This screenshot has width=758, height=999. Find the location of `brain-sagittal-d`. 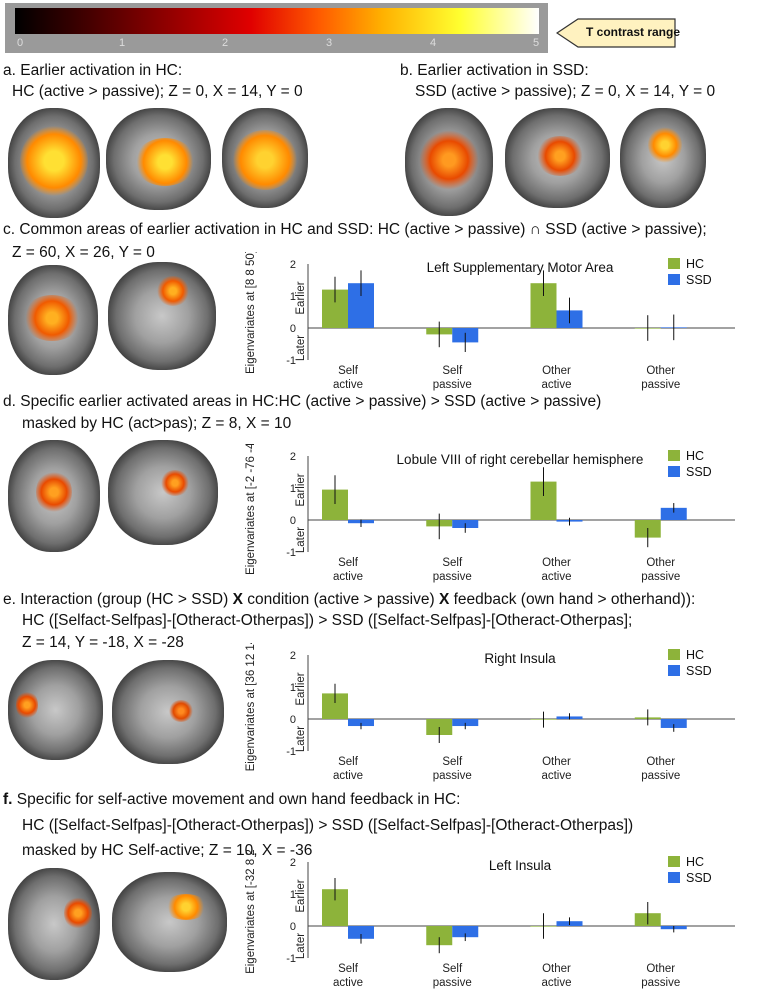

brain-sagittal-d is located at coordinates (163, 492).